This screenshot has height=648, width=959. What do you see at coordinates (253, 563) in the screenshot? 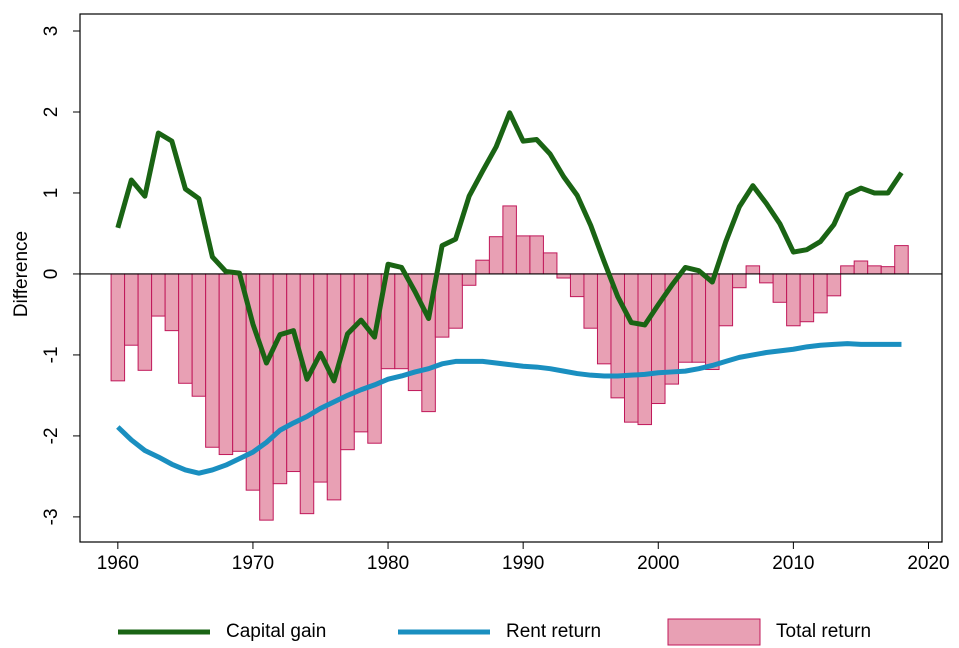
I see `x-tick-label: 1970` at bounding box center [253, 563].